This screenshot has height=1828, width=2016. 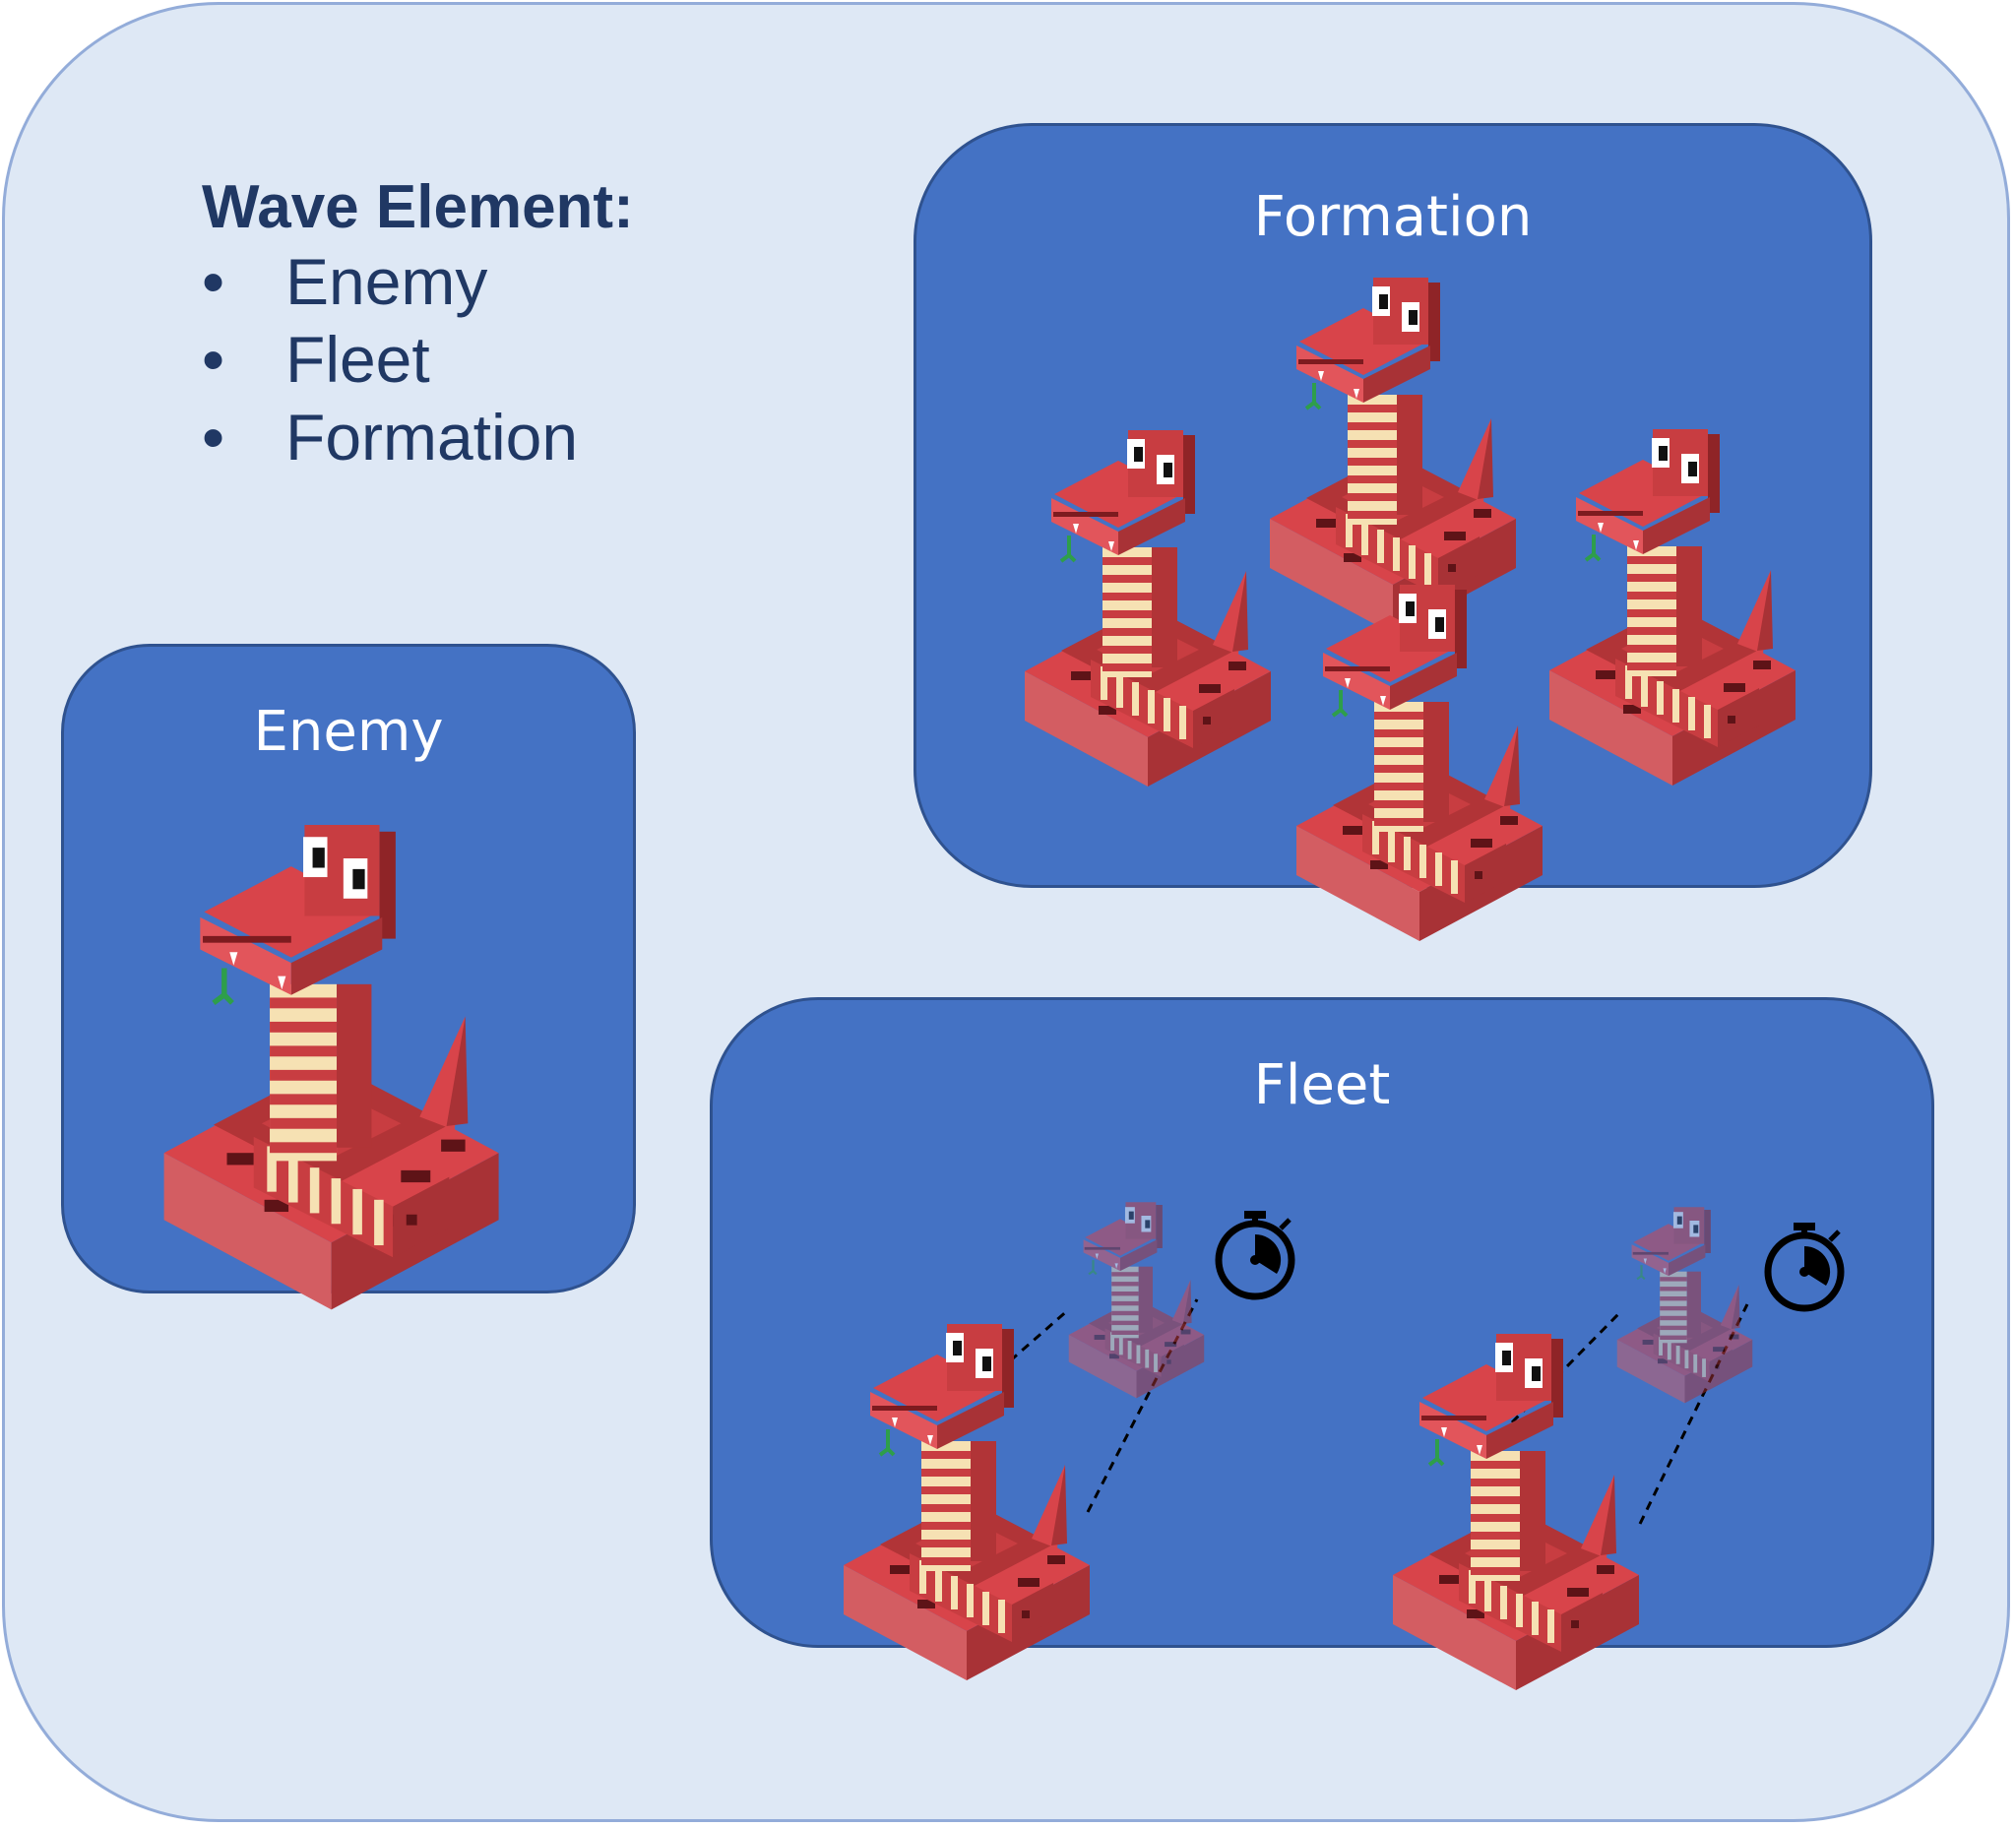 What do you see at coordinates (357, 359) in the screenshot?
I see `list-item-label: Fleet` at bounding box center [357, 359].